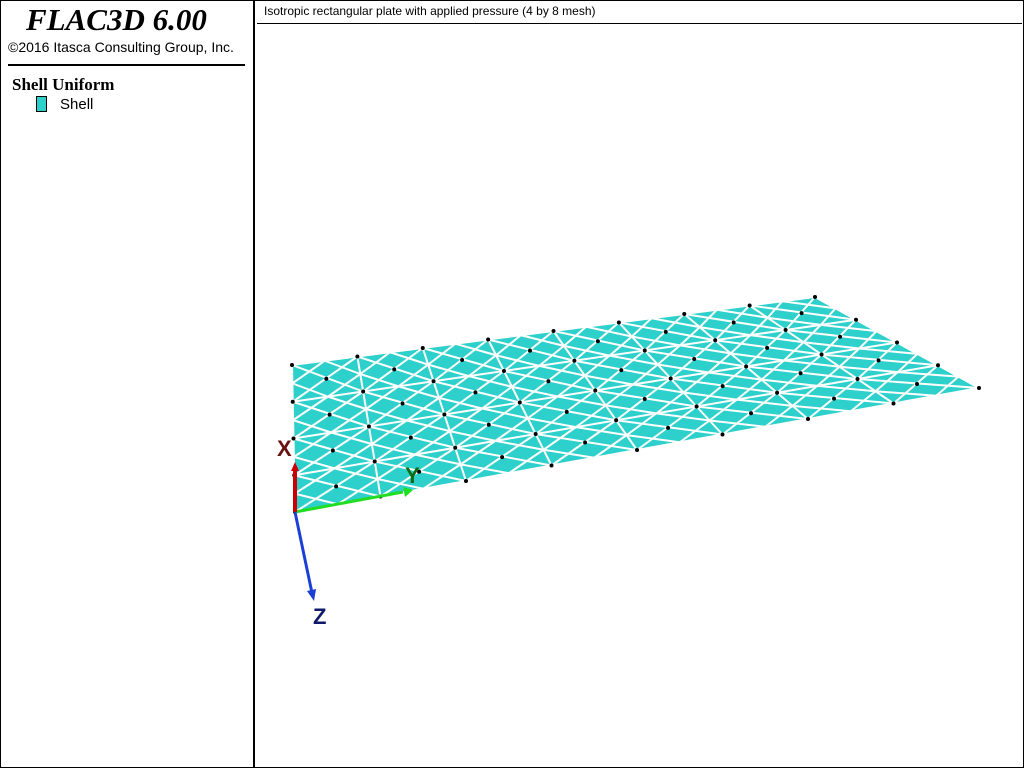 The height and width of the screenshot is (768, 1024). What do you see at coordinates (412, 475) in the screenshot?
I see `y-axis-label: Y` at bounding box center [412, 475].